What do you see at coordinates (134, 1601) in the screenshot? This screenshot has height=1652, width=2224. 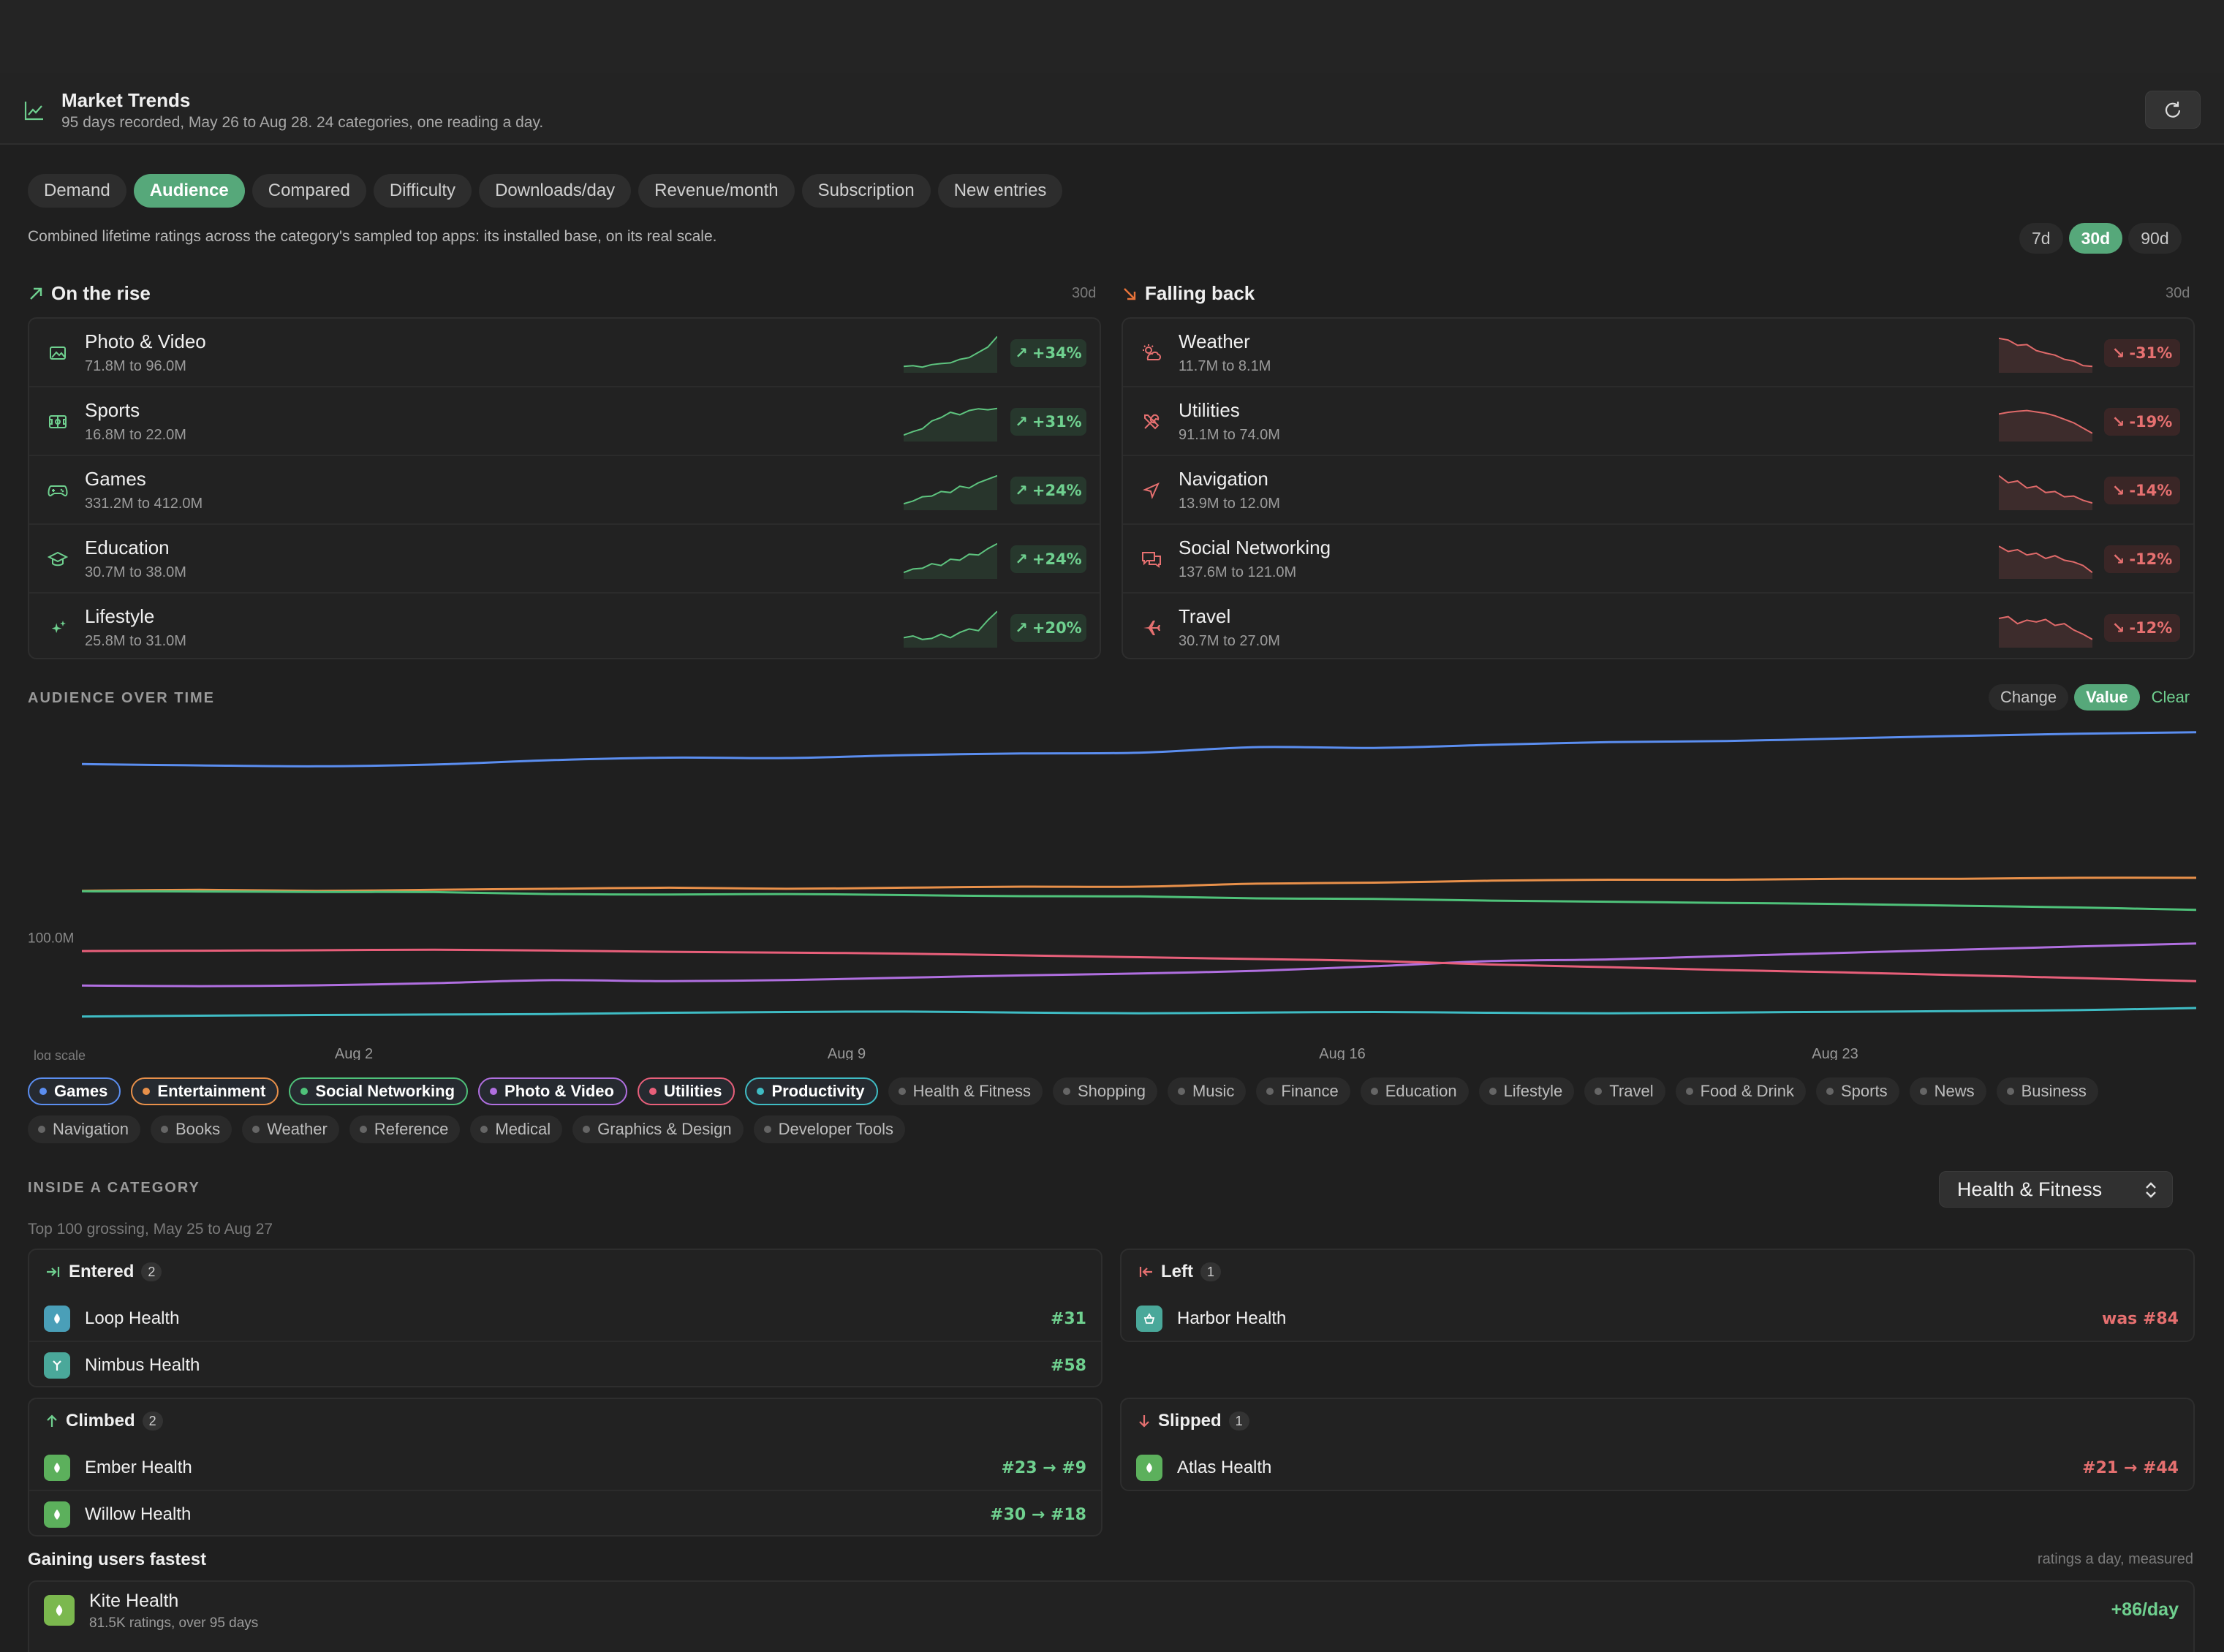 I see `app-name: Kite Health` at bounding box center [134, 1601].